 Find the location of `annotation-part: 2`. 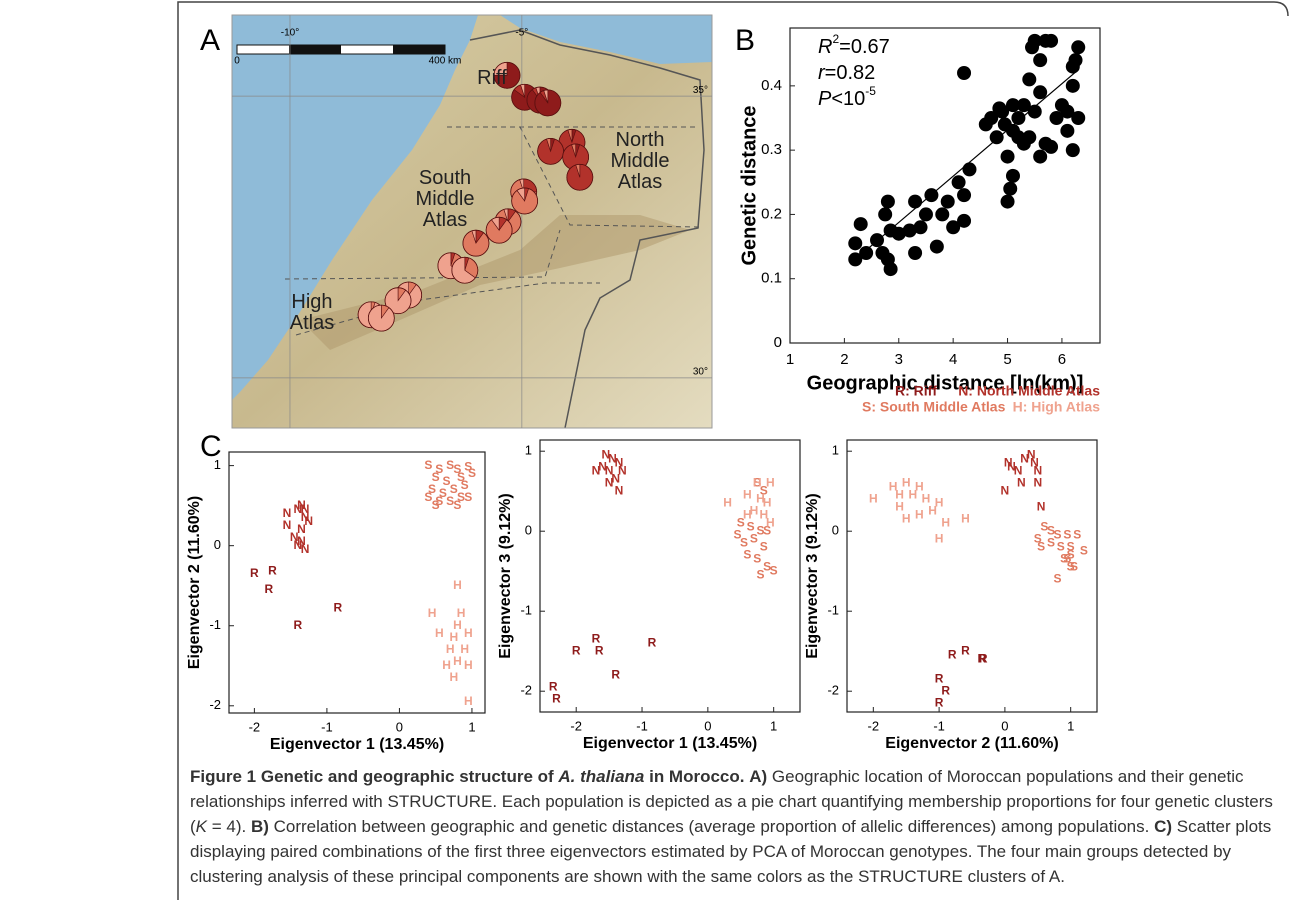

annotation-part: 2 is located at coordinates (835, 39).